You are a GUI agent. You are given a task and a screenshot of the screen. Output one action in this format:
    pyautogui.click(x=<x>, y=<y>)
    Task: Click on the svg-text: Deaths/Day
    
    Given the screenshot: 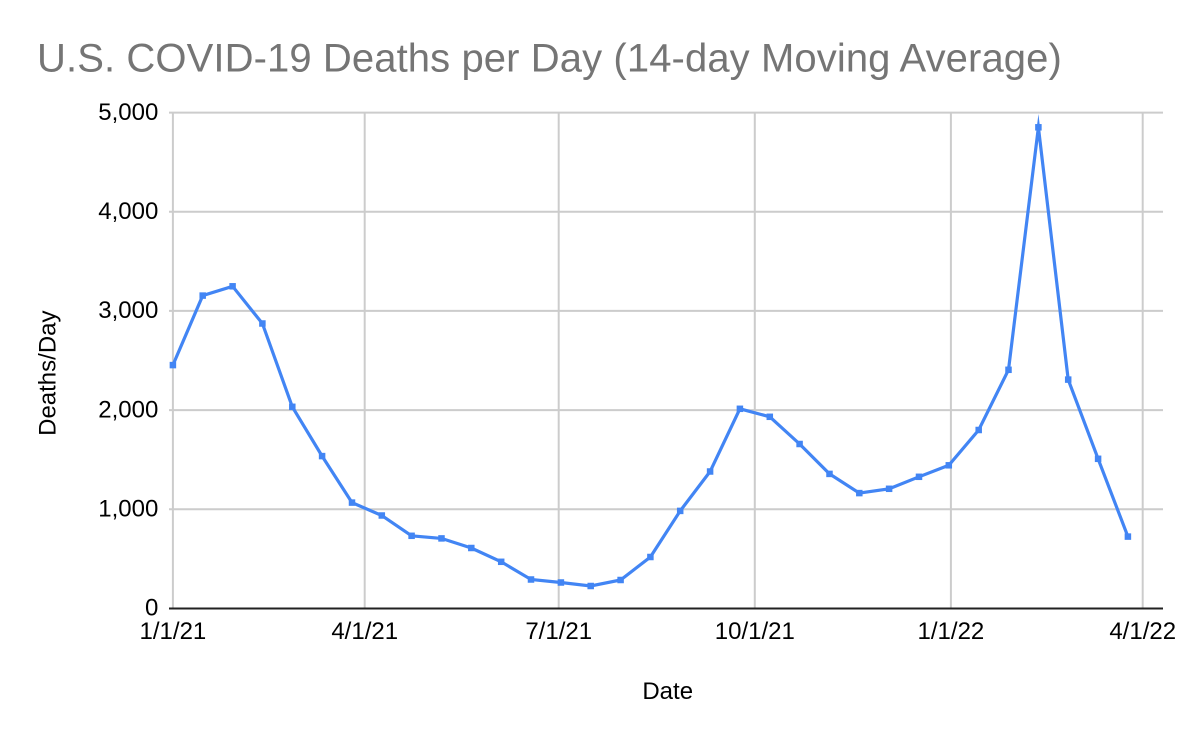 What is the action you would take?
    pyautogui.click(x=48, y=373)
    